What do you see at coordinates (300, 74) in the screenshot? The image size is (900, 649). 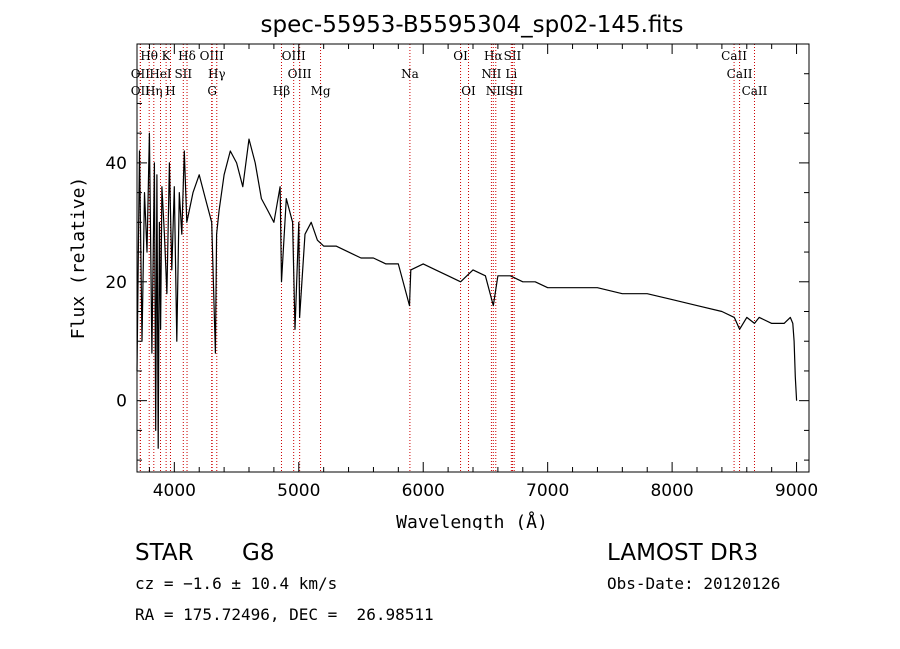 I see `line-marker-label-14: OIII` at bounding box center [300, 74].